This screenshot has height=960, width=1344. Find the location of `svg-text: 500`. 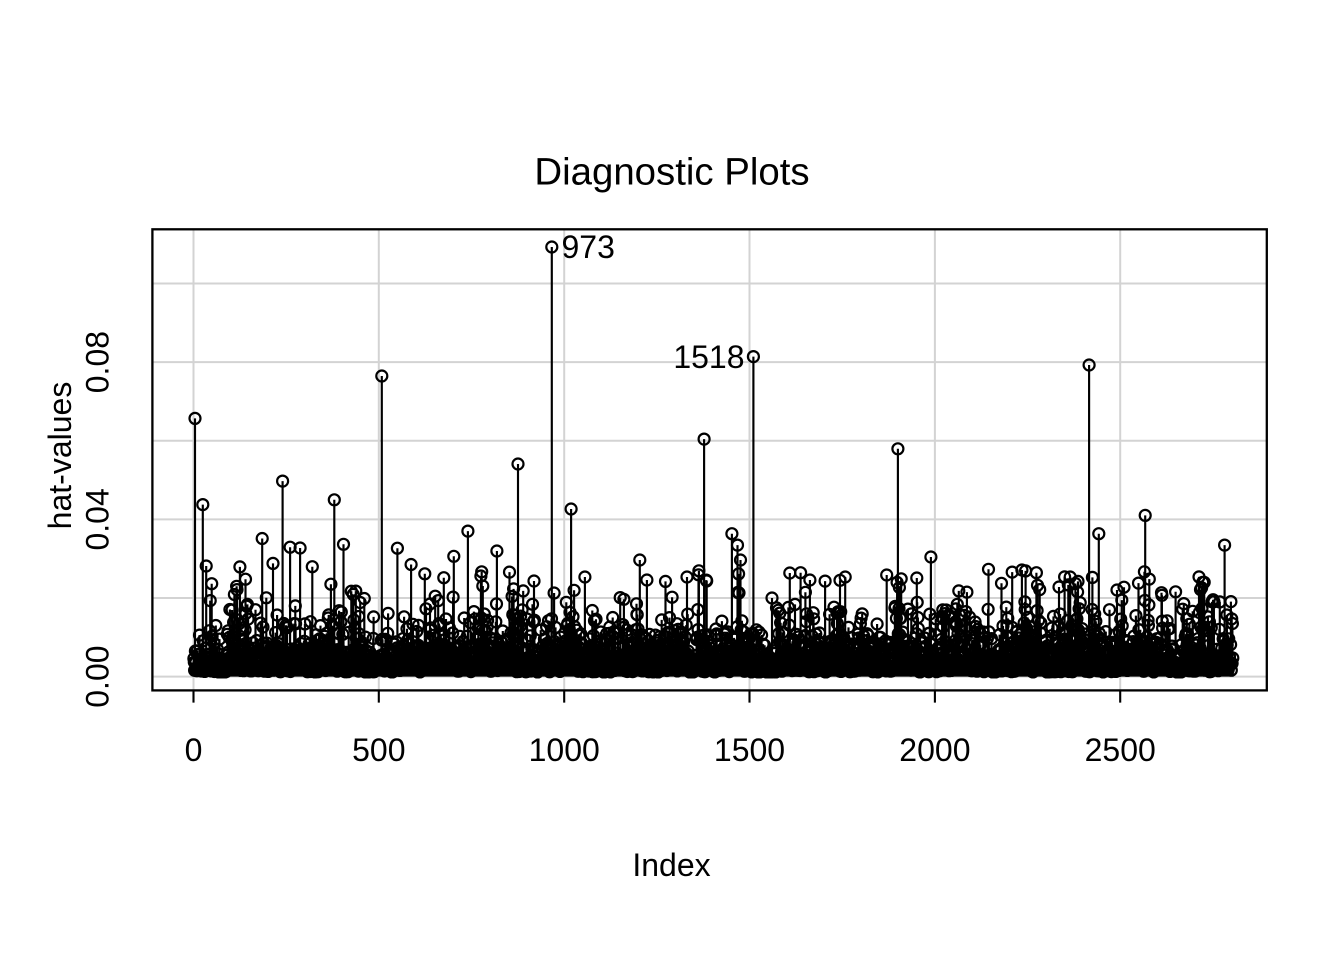

svg-text: 500 is located at coordinates (378, 750).